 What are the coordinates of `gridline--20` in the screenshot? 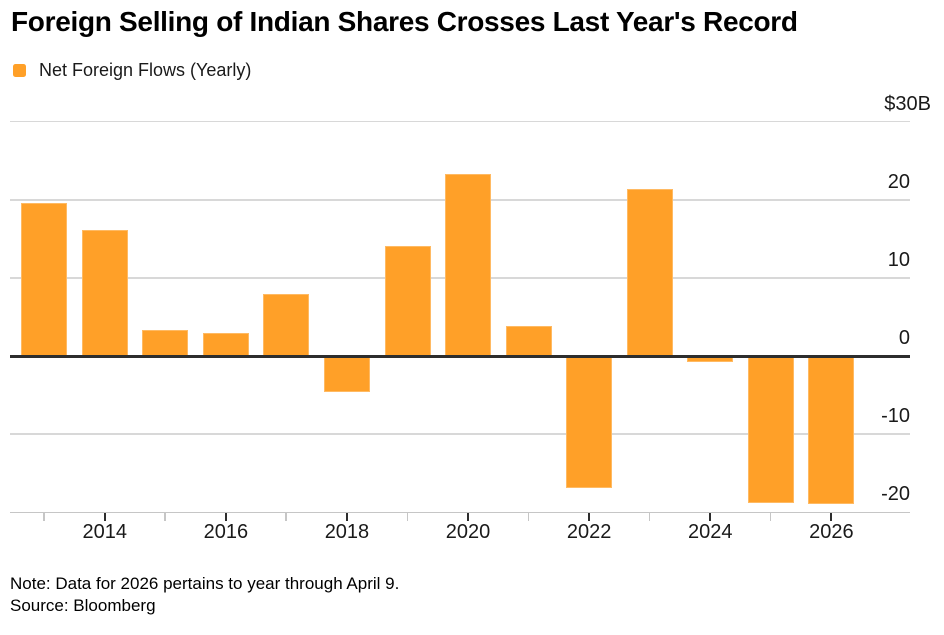 It's located at (460, 512).